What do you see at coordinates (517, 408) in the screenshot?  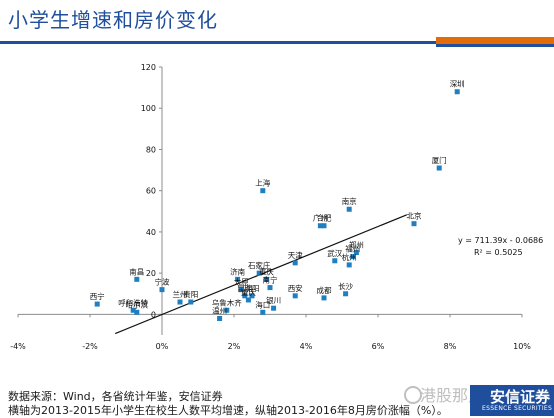 I see `logo-english-name: ESSENCE SECURITIES` at bounding box center [517, 408].